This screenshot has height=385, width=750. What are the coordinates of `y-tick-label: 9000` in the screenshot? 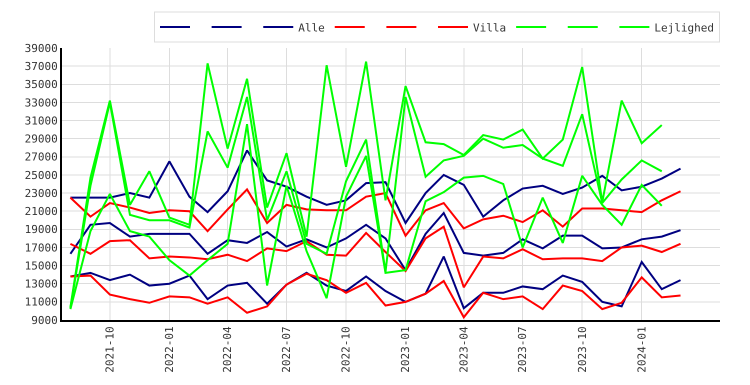 It's located at (44, 320).